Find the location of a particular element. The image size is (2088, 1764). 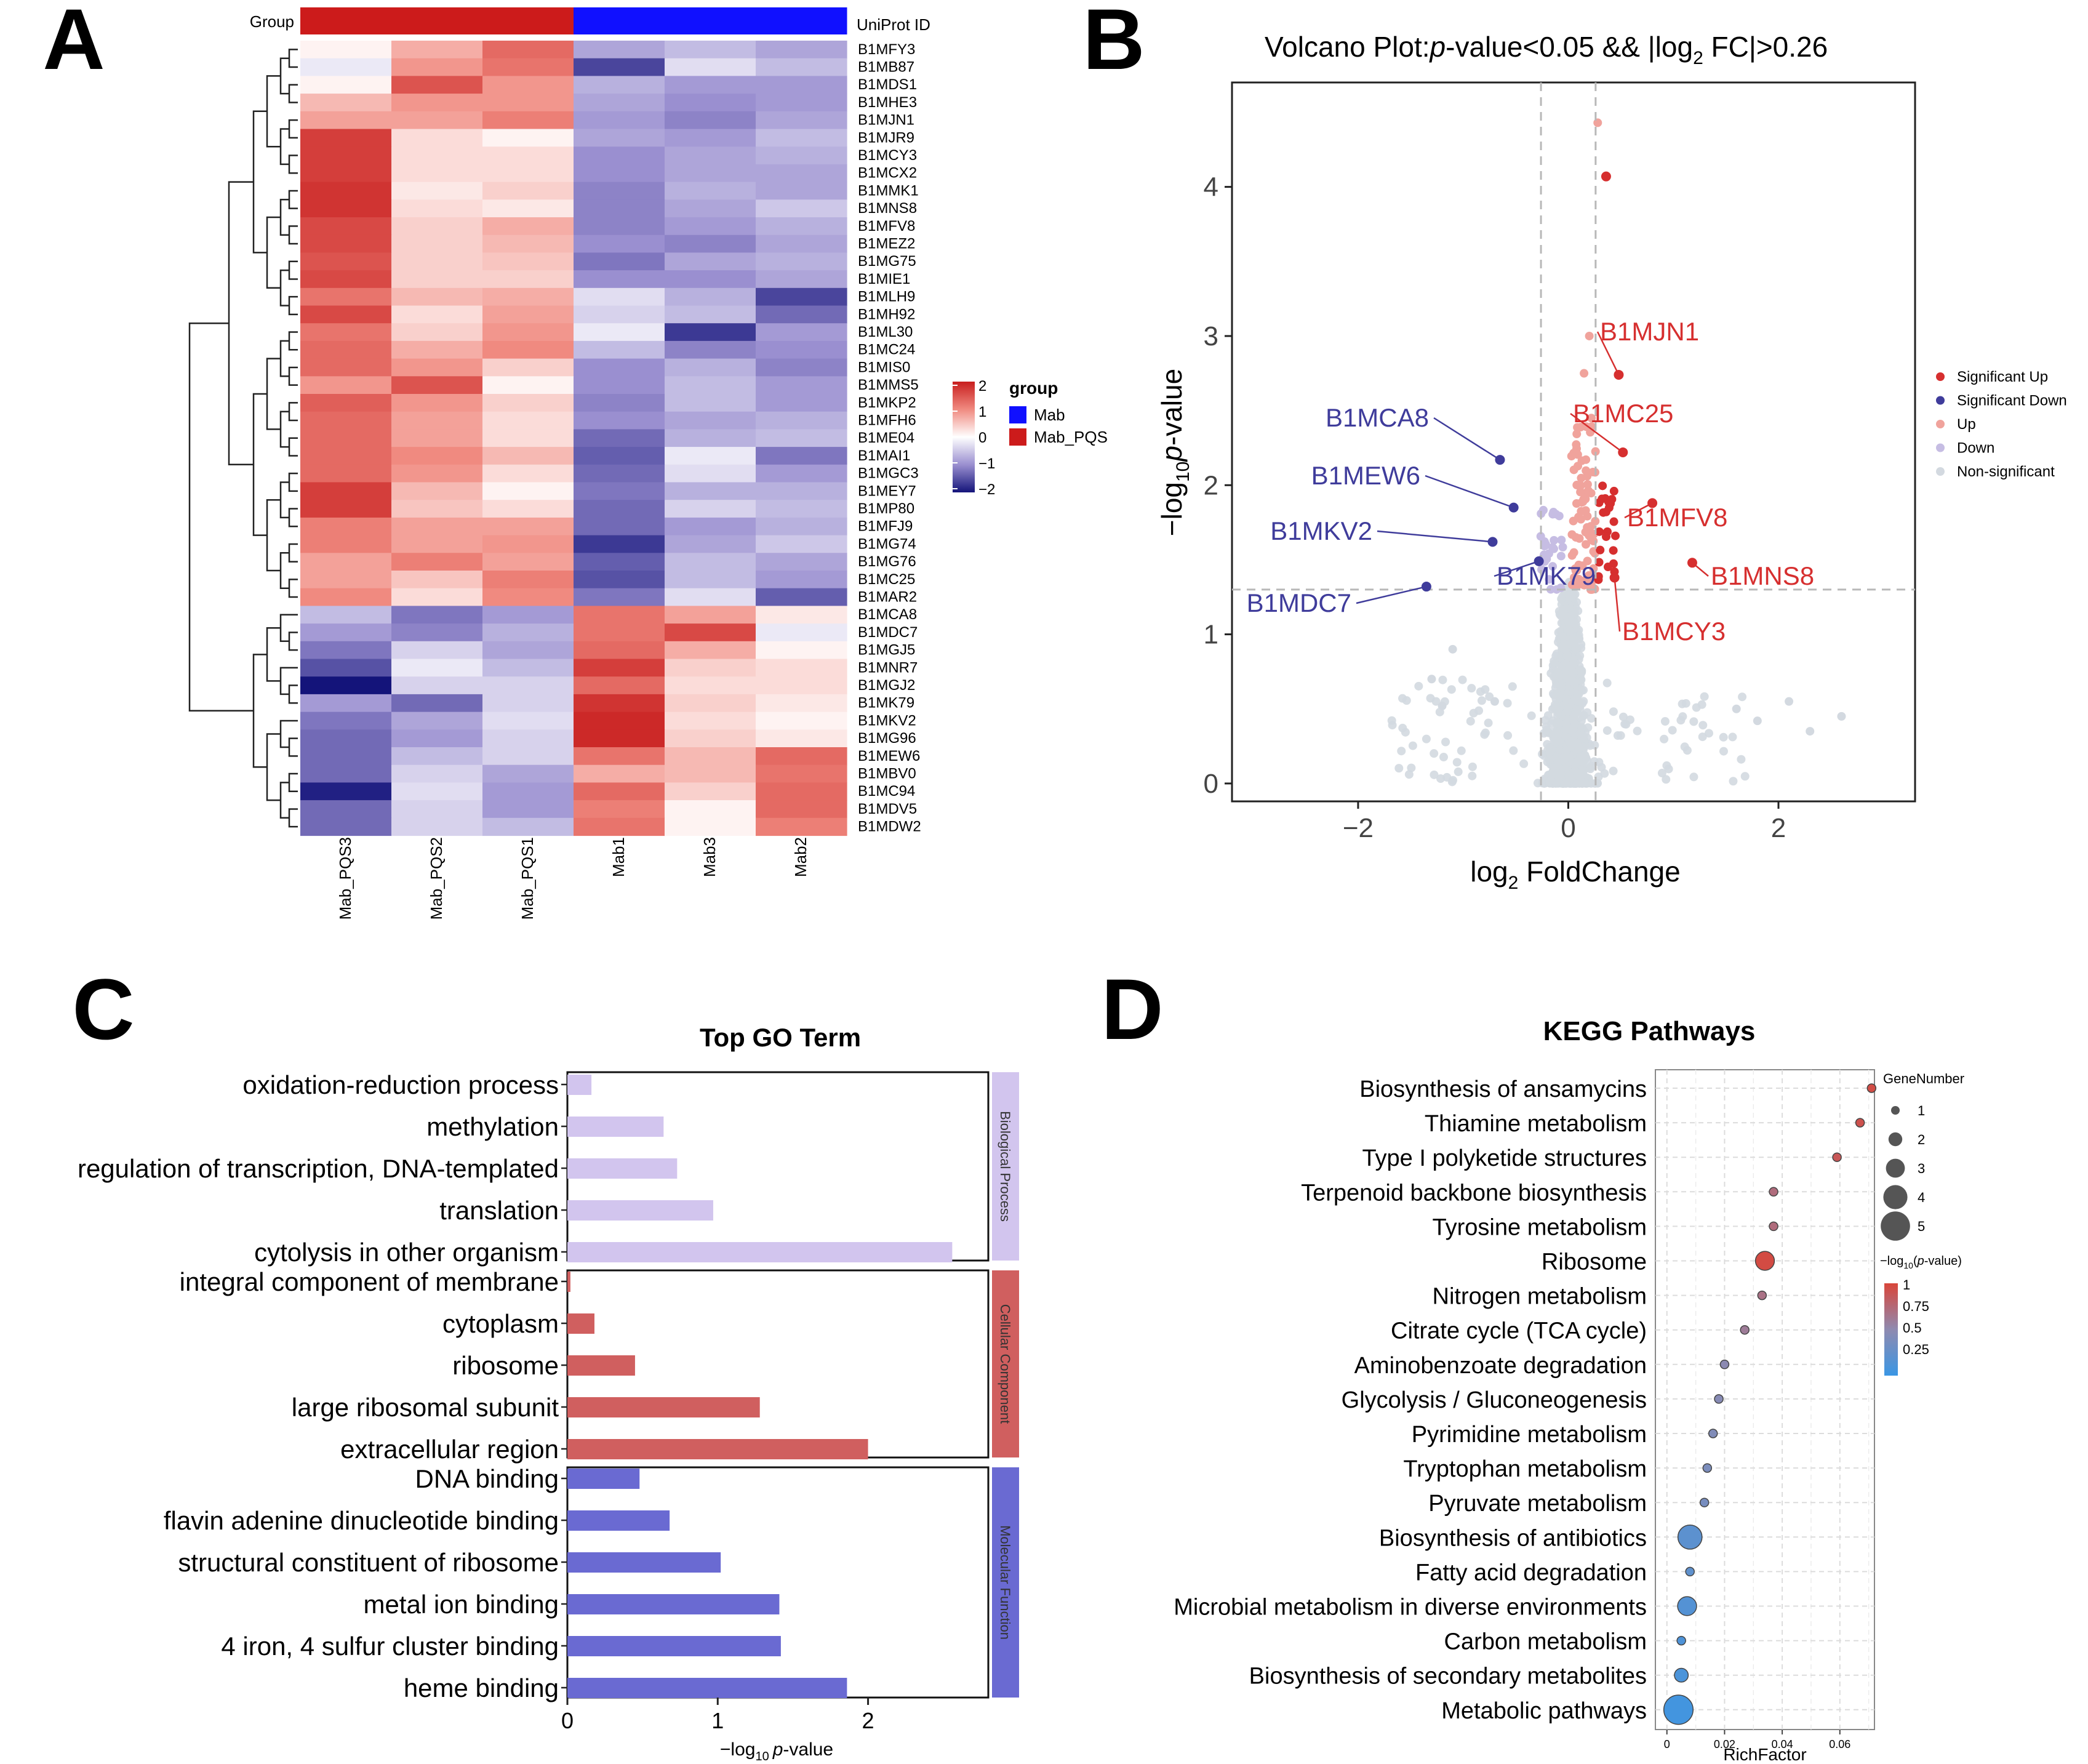

go-term-label: methylation is located at coordinates (492, 1126).